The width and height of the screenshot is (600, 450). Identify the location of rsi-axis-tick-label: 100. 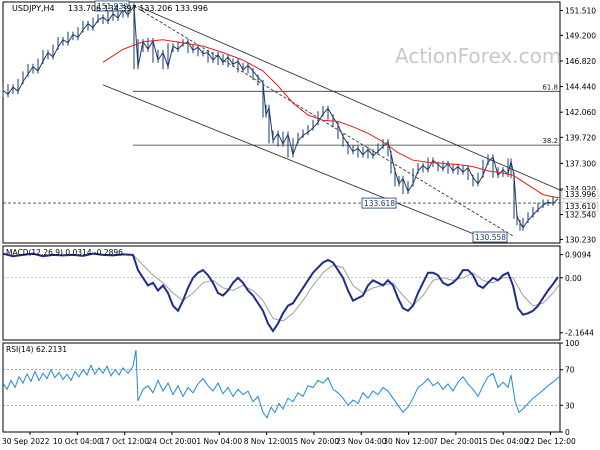
(572, 343).